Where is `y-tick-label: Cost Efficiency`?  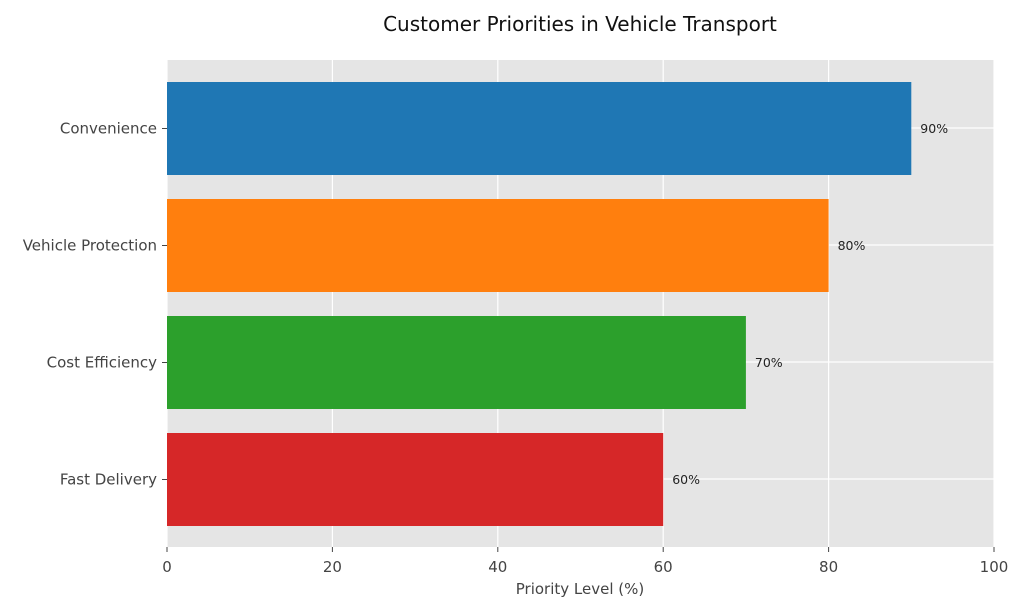 y-tick-label: Cost Efficiency is located at coordinates (102, 363).